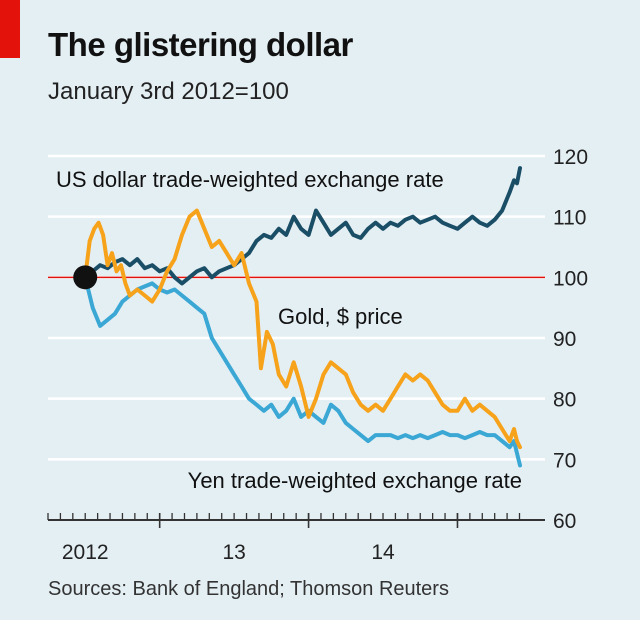  I want to click on start-marker, so click(85, 277).